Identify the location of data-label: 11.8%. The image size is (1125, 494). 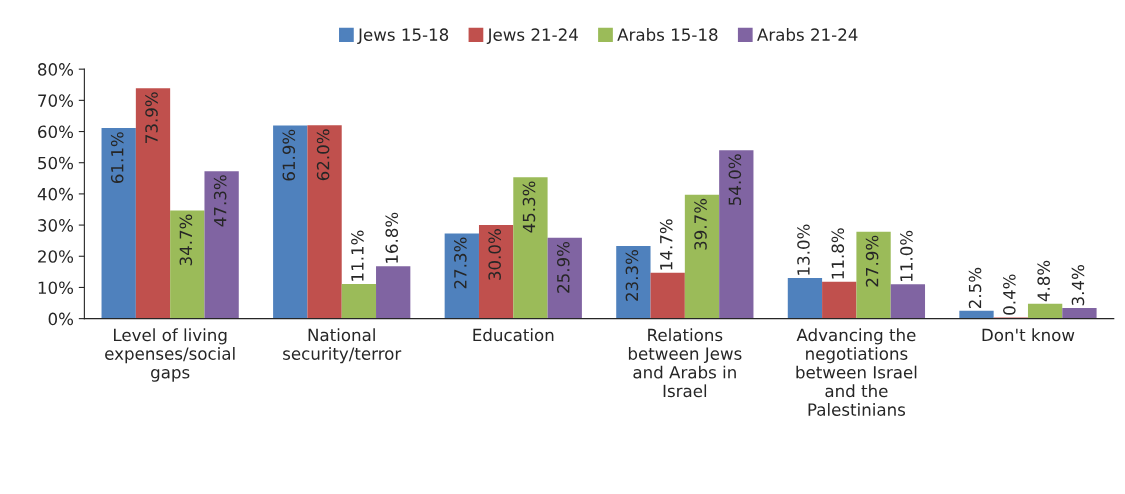
(838, 253).